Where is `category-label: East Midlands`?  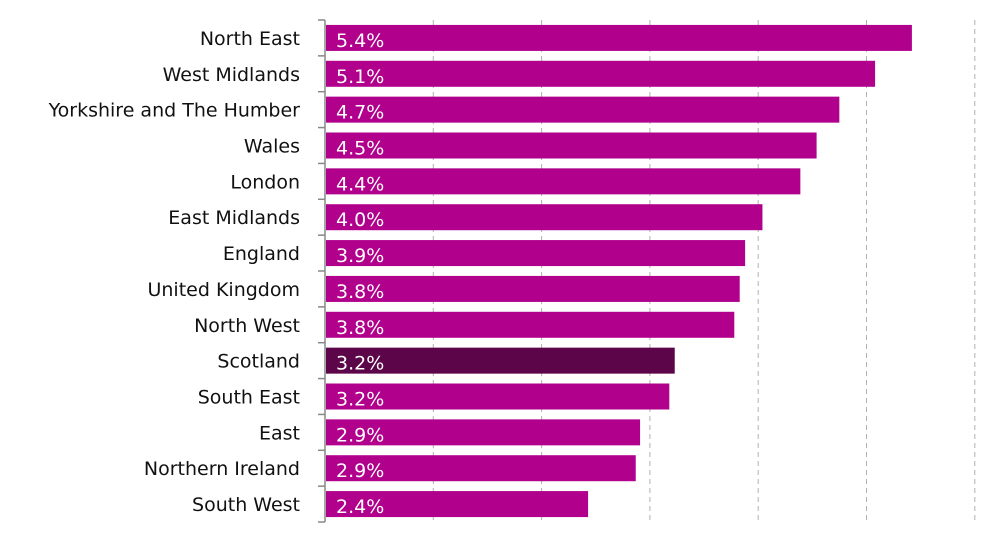 category-label: East Midlands is located at coordinates (234, 218).